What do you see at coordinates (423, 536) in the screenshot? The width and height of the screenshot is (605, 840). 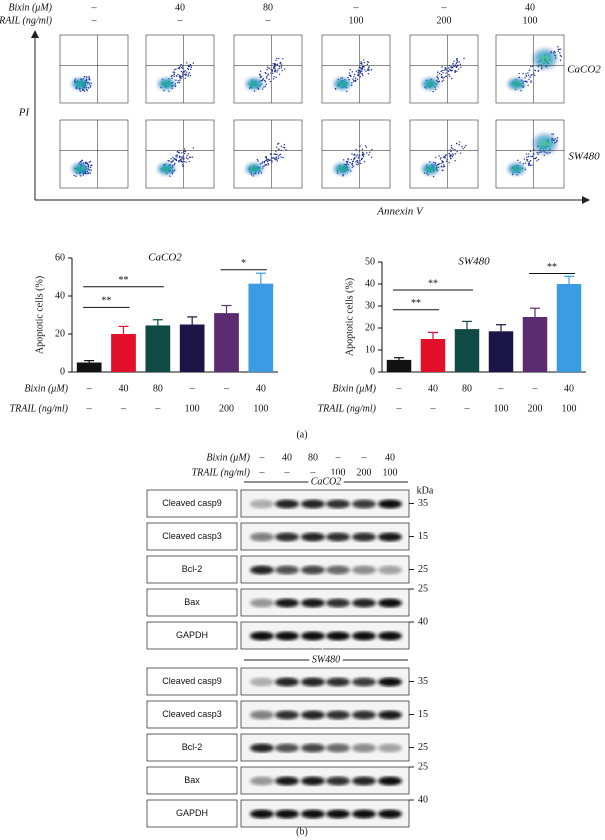 I see `kda-marker: 15` at bounding box center [423, 536].